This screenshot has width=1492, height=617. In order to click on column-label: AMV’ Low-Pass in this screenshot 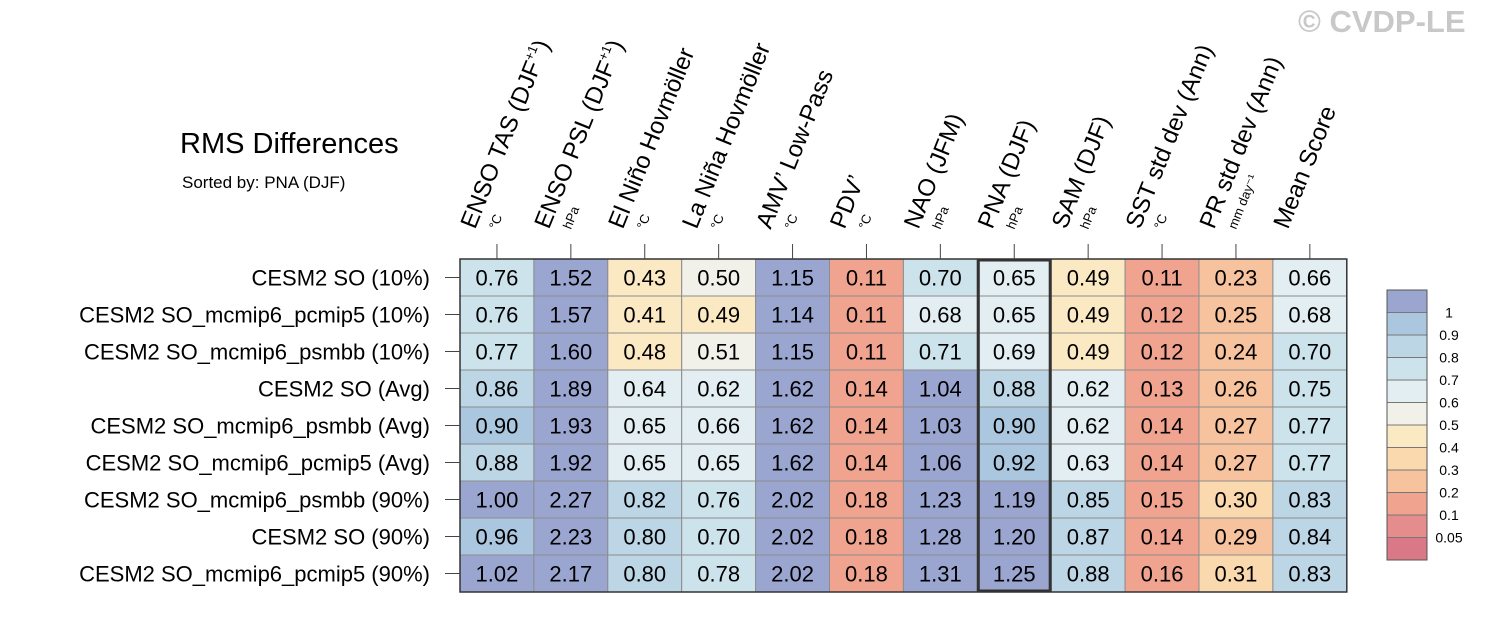, I will do `click(795, 149)`.